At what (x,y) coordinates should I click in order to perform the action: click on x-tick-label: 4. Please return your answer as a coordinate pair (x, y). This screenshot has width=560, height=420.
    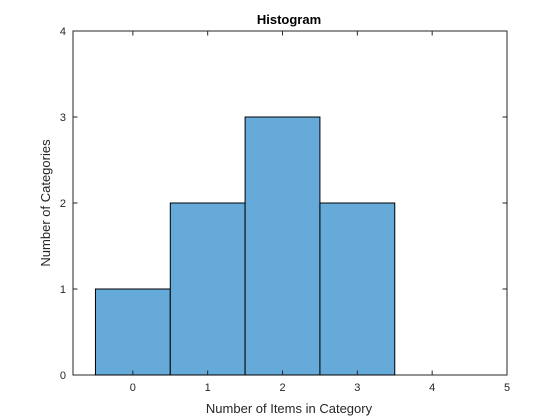
    Looking at the image, I should click on (432, 388).